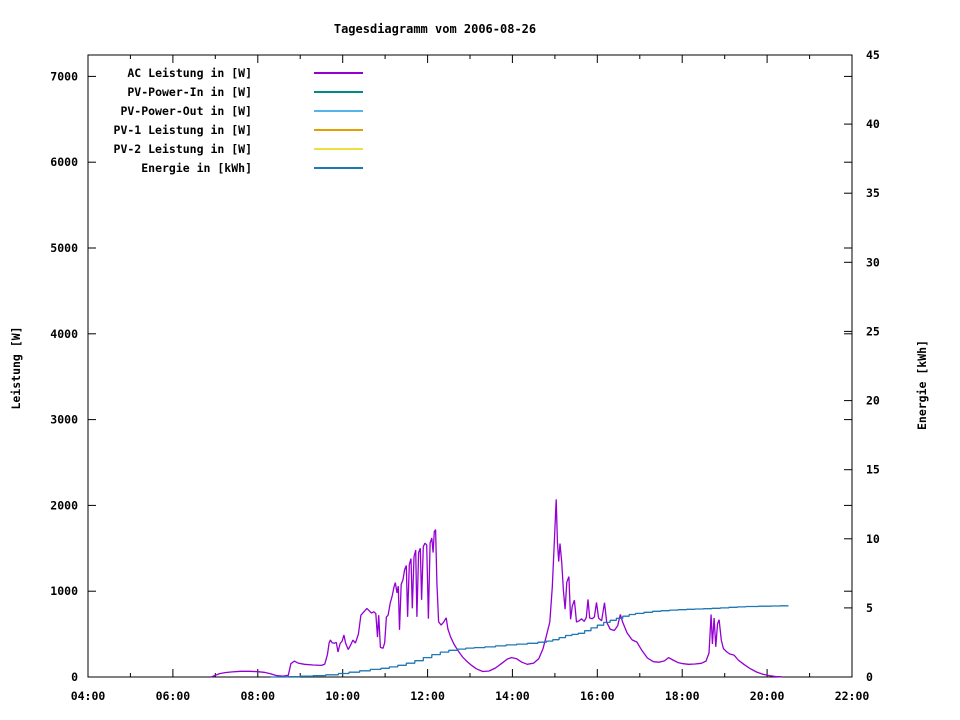  I want to click on y-left-tick-label: 7000, so click(64, 76).